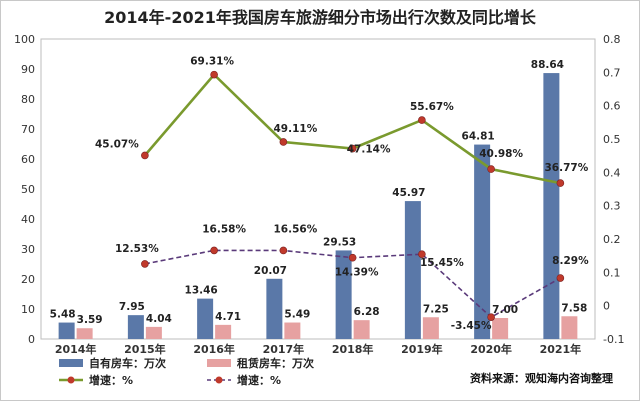  What do you see at coordinates (296, 129) in the screenshot?
I see `growth-value-label: 49.11%` at bounding box center [296, 129].